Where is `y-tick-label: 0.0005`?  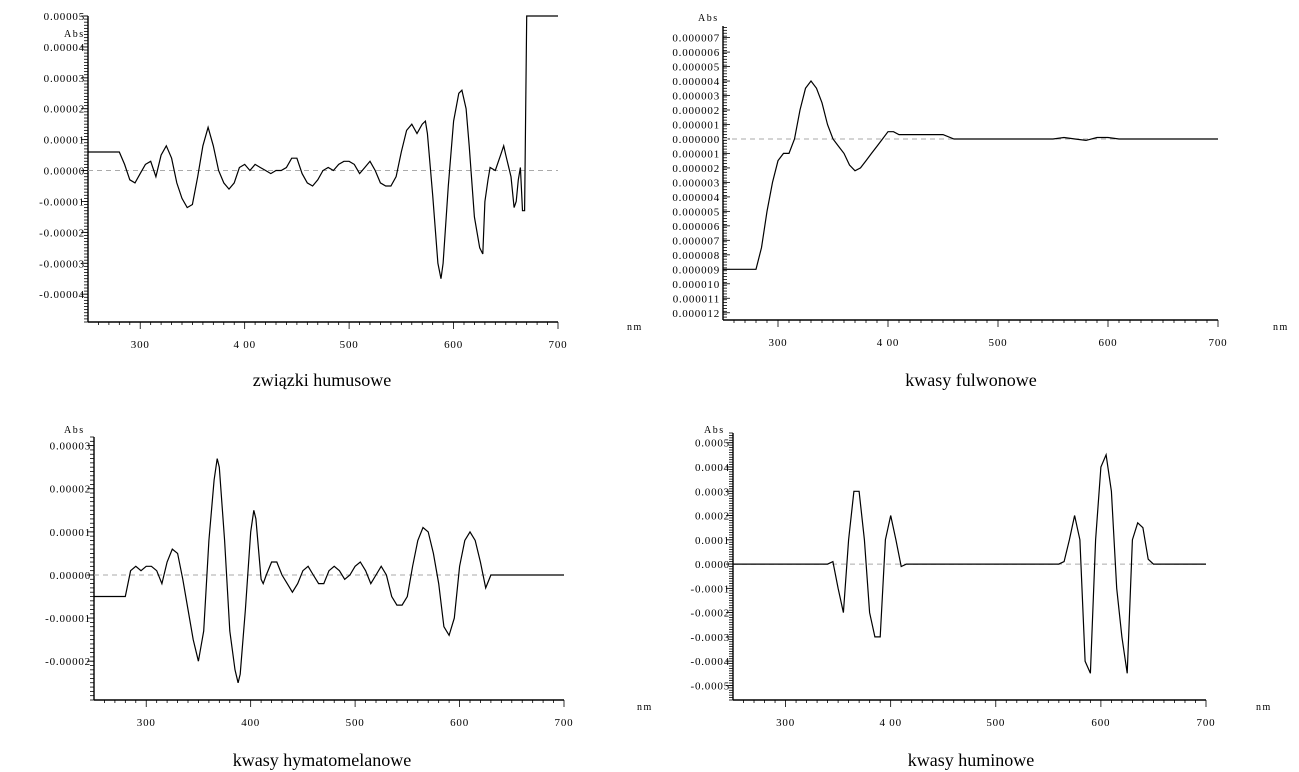 y-tick-label: 0.0005 is located at coordinates (712, 444).